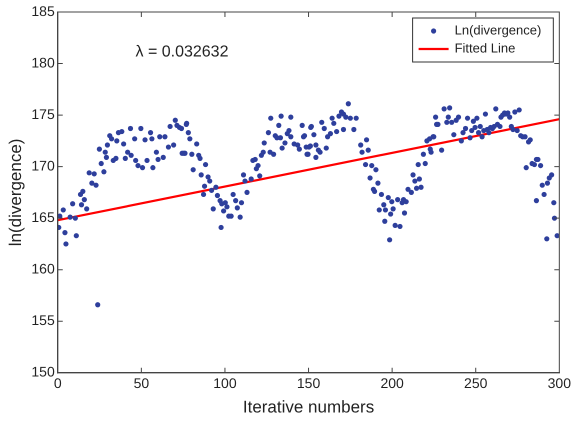 This screenshot has height=422, width=574. What do you see at coordinates (58, 383) in the screenshot?
I see `x-tick-label: 0` at bounding box center [58, 383].